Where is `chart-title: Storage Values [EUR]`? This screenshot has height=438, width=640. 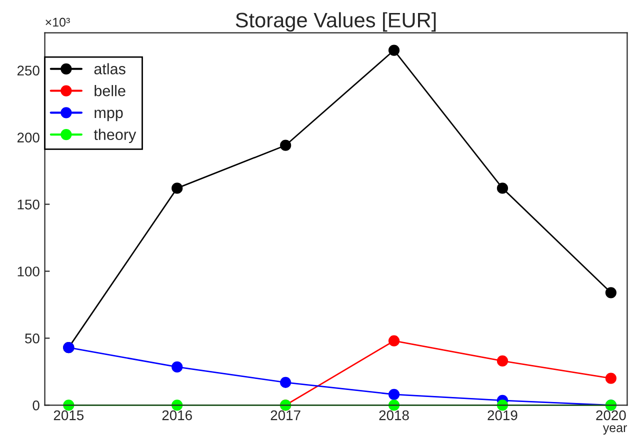 chart-title: Storage Values [EUR] is located at coordinates (336, 22).